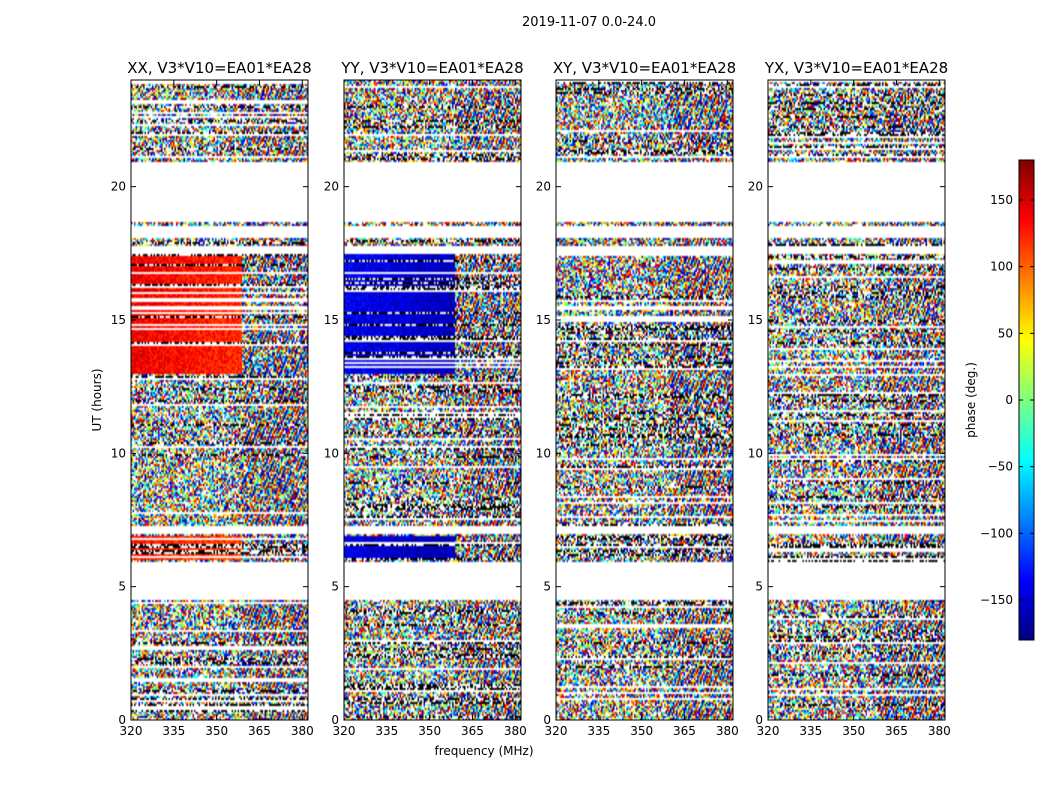  What do you see at coordinates (97, 399) in the screenshot?
I see `y-axis-label: UT (hours)` at bounding box center [97, 399].